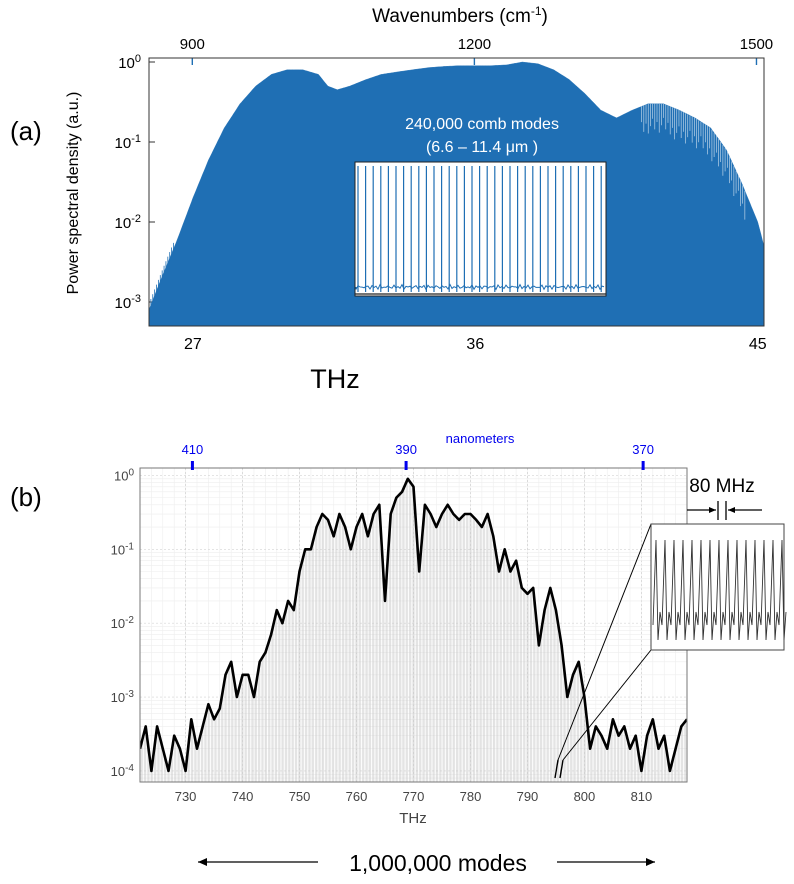 The image size is (794, 884). Describe the element at coordinates (475, 344) in the screenshot. I see `x-tick-label: 36` at that location.